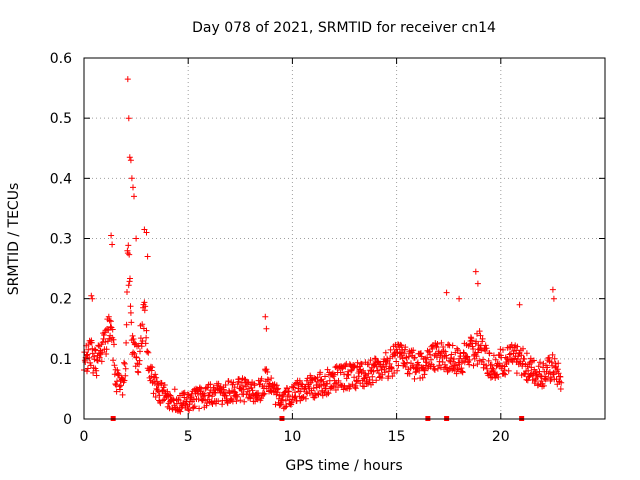 This screenshot has width=640, height=480. I want to click on y-tick-label: 0.4, so click(61, 179).